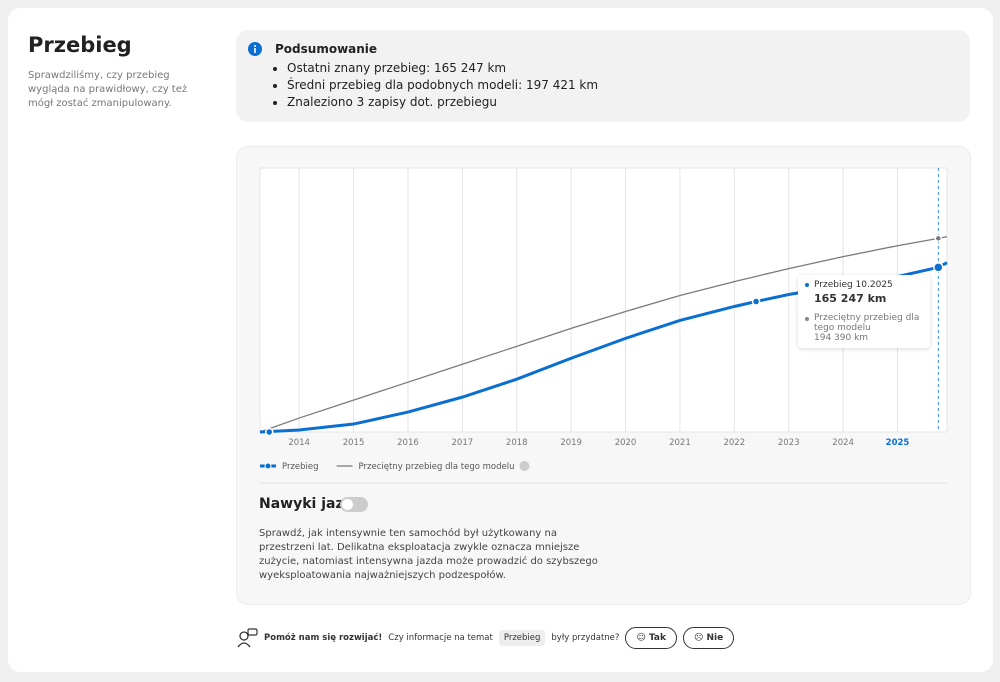 Image resolution: width=1000 pixels, height=682 pixels. Describe the element at coordinates (585, 638) in the screenshot. I see `feedback-question-end: były przydatne?` at that location.